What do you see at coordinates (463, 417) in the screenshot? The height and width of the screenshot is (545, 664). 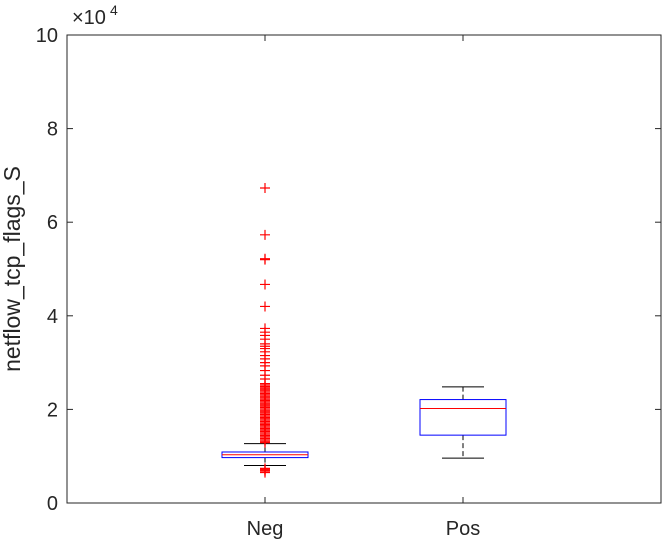 I see `iqr-box` at bounding box center [463, 417].